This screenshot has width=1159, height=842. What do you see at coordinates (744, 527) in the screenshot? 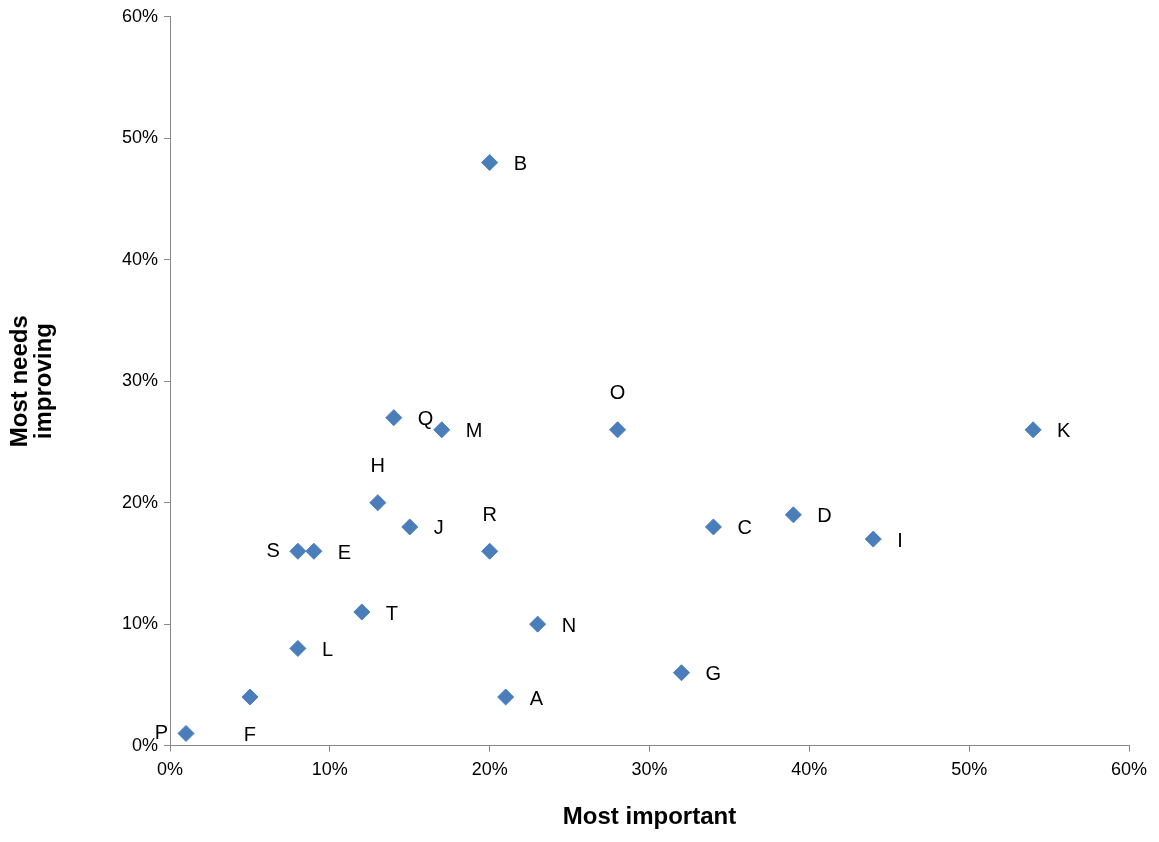
I see `annotation: C` at bounding box center [744, 527].